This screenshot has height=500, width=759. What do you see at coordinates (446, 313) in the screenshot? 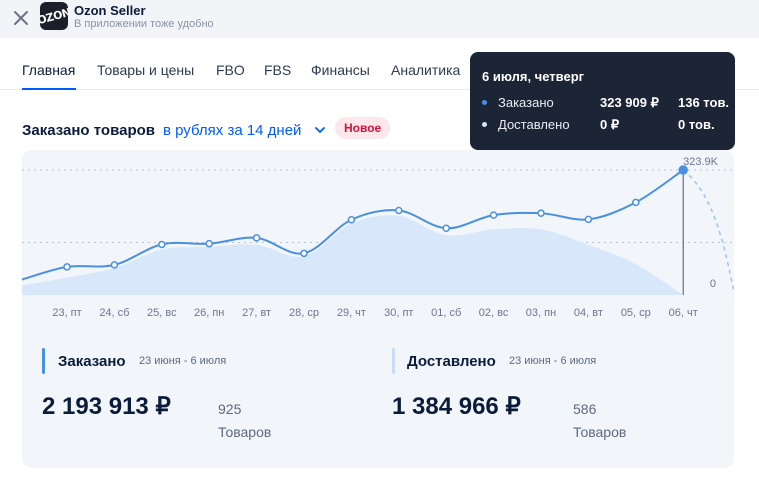
I see `x-tick-label: 01, сб` at bounding box center [446, 313].